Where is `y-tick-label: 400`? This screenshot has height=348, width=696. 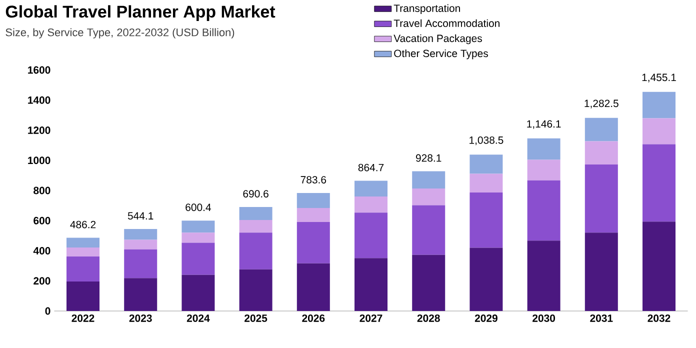 y-tick-label: 400 is located at coordinates (41, 250).